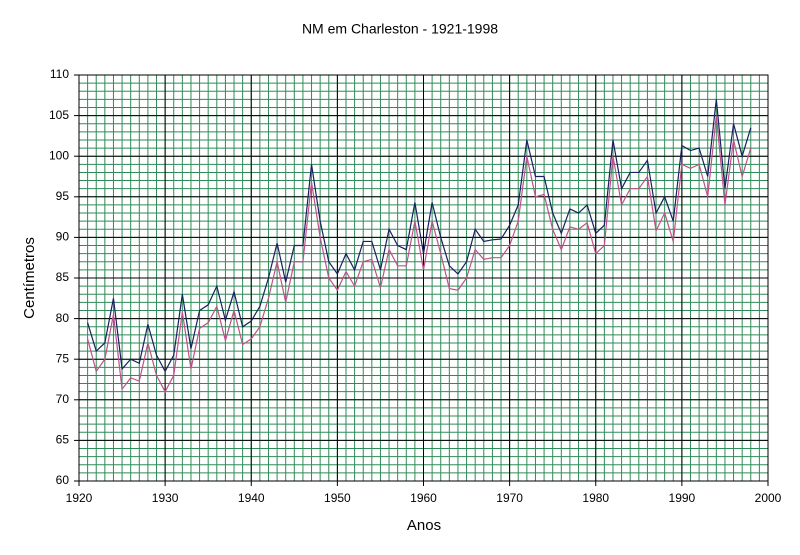 The height and width of the screenshot is (555, 800). Describe the element at coordinates (29, 278) in the screenshot. I see `y-axis-title: Centímetros` at that location.